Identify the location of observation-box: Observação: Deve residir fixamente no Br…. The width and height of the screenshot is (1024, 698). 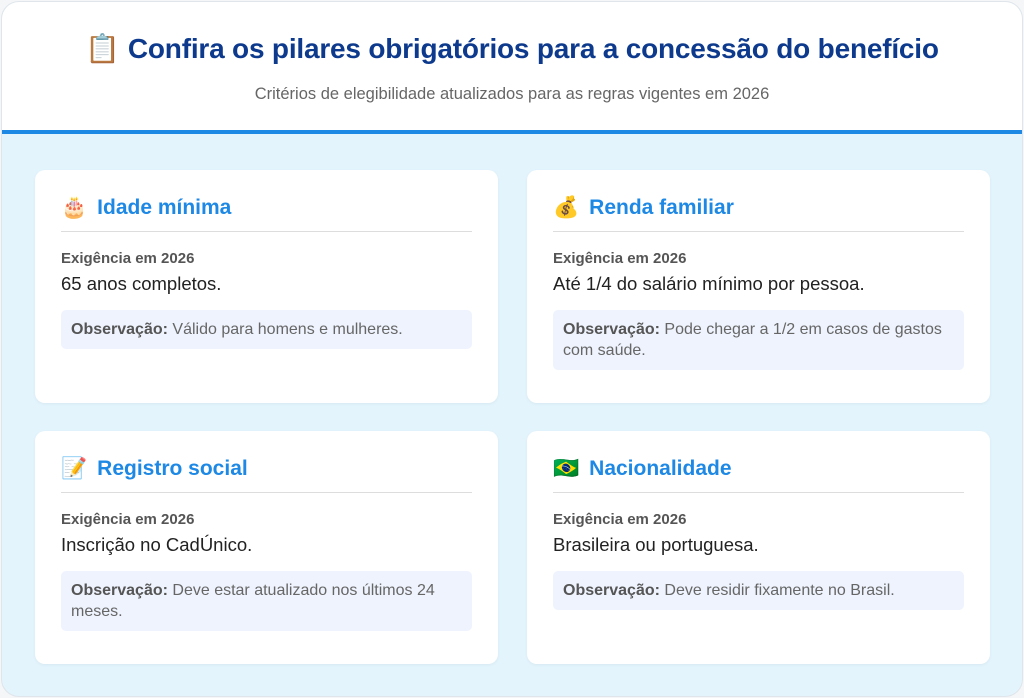
(758, 590).